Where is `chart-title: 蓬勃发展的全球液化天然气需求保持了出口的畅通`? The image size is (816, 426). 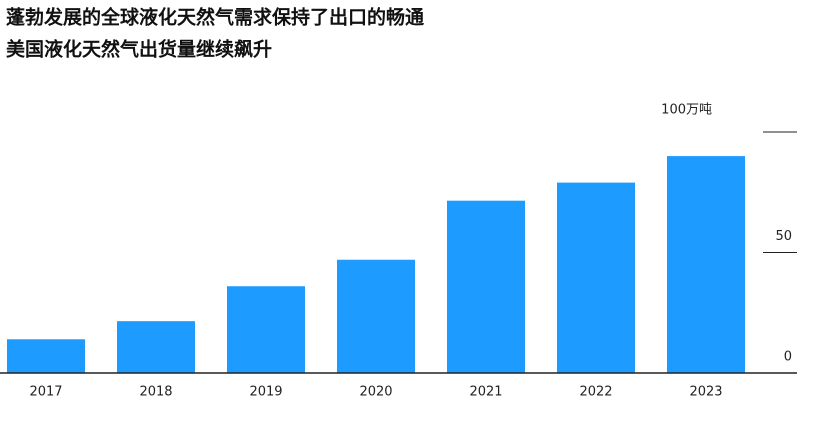
chart-title: 蓬勃发展的全球液化天然气需求保持了出口的畅通 is located at coordinates (215, 17).